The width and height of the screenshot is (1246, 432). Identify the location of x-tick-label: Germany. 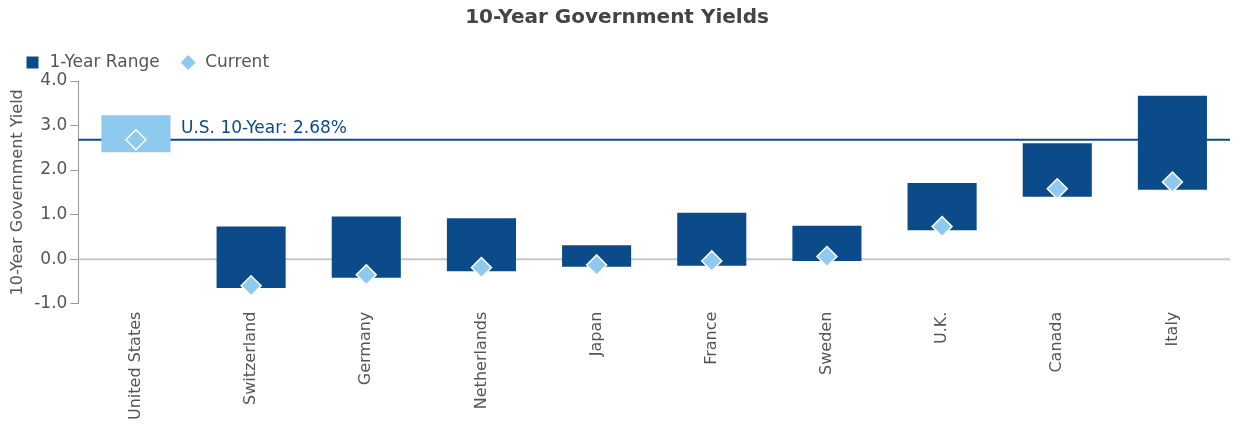
(365, 348).